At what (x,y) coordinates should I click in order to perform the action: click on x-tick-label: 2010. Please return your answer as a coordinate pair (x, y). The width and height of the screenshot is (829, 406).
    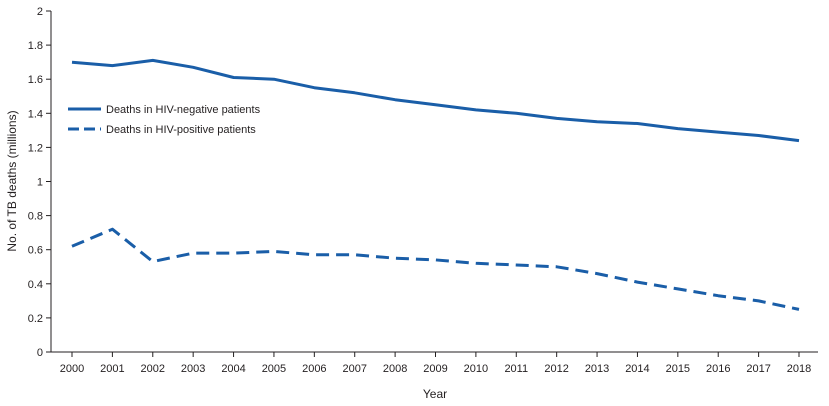
    Looking at the image, I should click on (476, 369).